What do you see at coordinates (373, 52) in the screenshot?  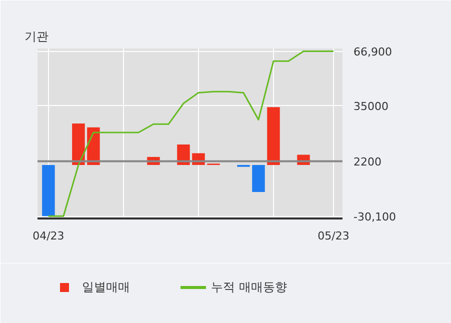 I see `y-tick-label: 66,900` at bounding box center [373, 52].